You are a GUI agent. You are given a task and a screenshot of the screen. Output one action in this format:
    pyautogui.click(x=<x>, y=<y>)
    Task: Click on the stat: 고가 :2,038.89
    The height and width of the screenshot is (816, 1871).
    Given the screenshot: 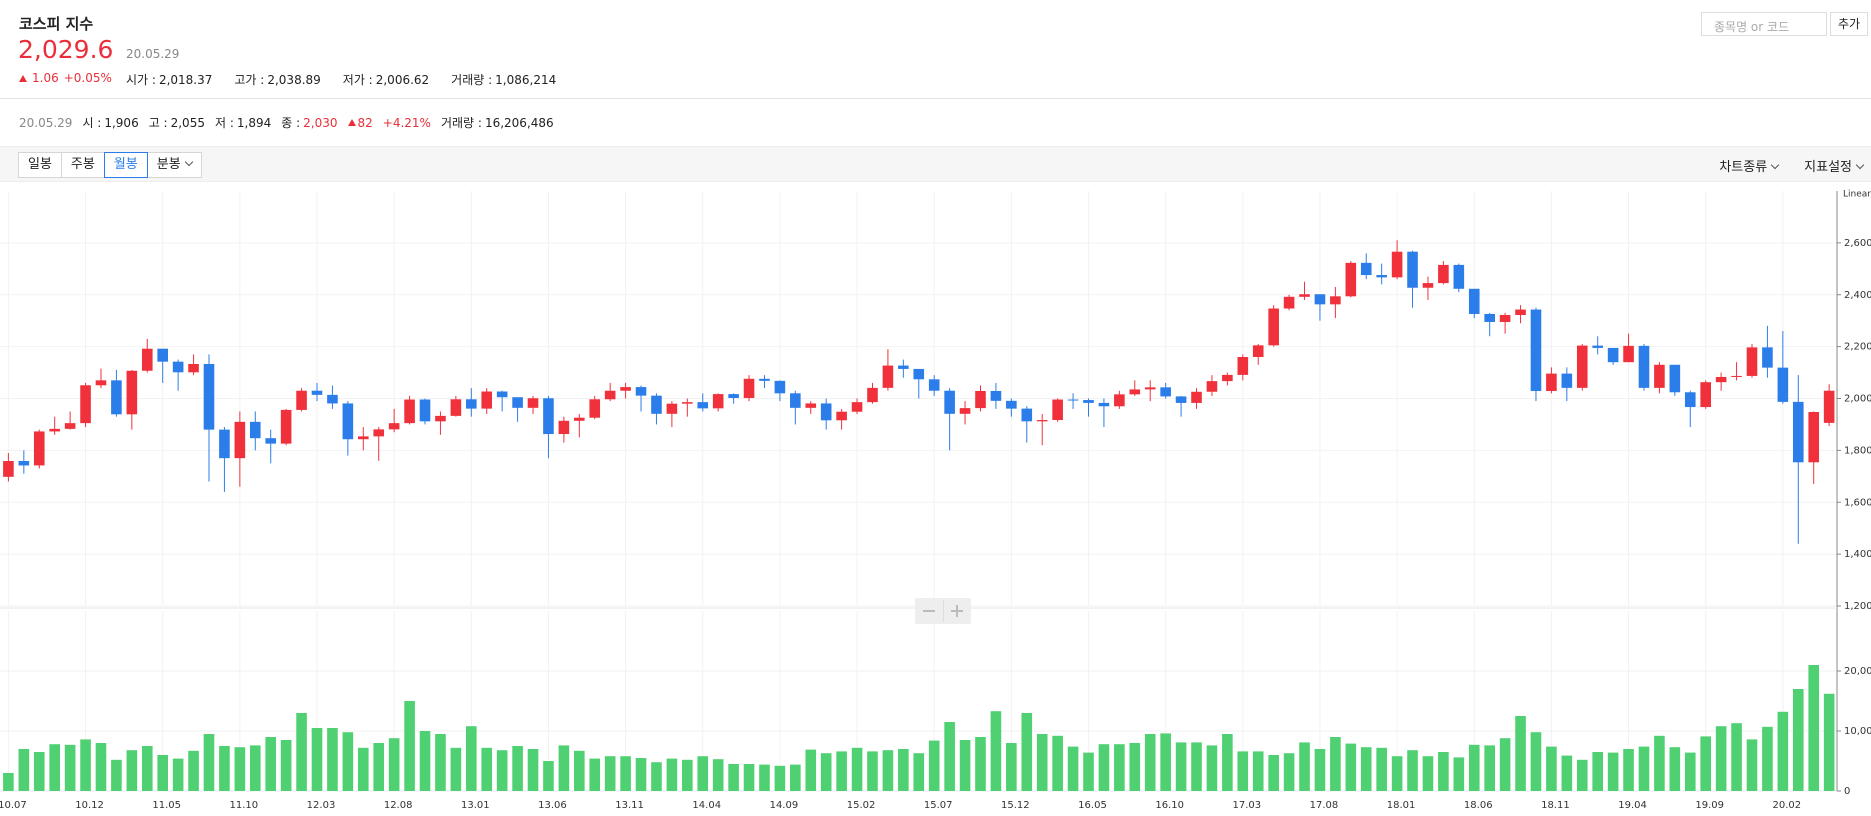 What is the action you would take?
    pyautogui.click(x=277, y=79)
    